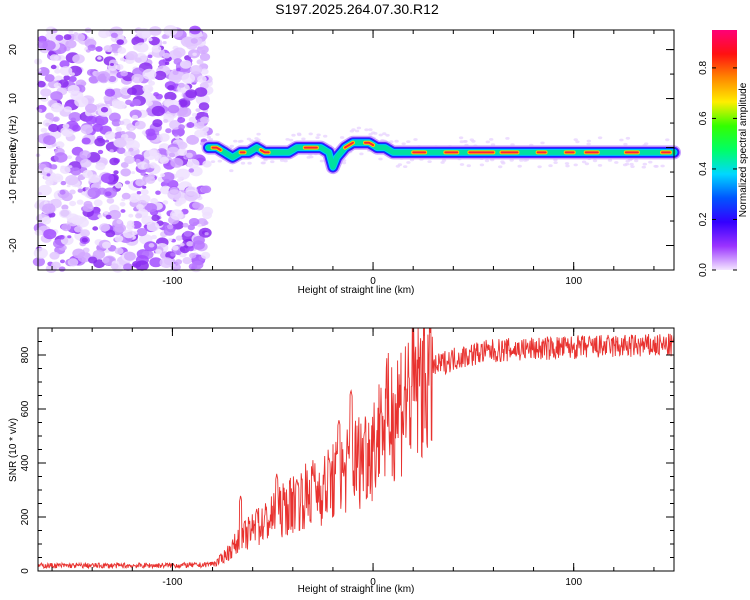 Image resolution: width=750 pixels, height=600 pixels. What do you see at coordinates (724, 150) in the screenshot?
I see `colorbar-gradient` at bounding box center [724, 150].